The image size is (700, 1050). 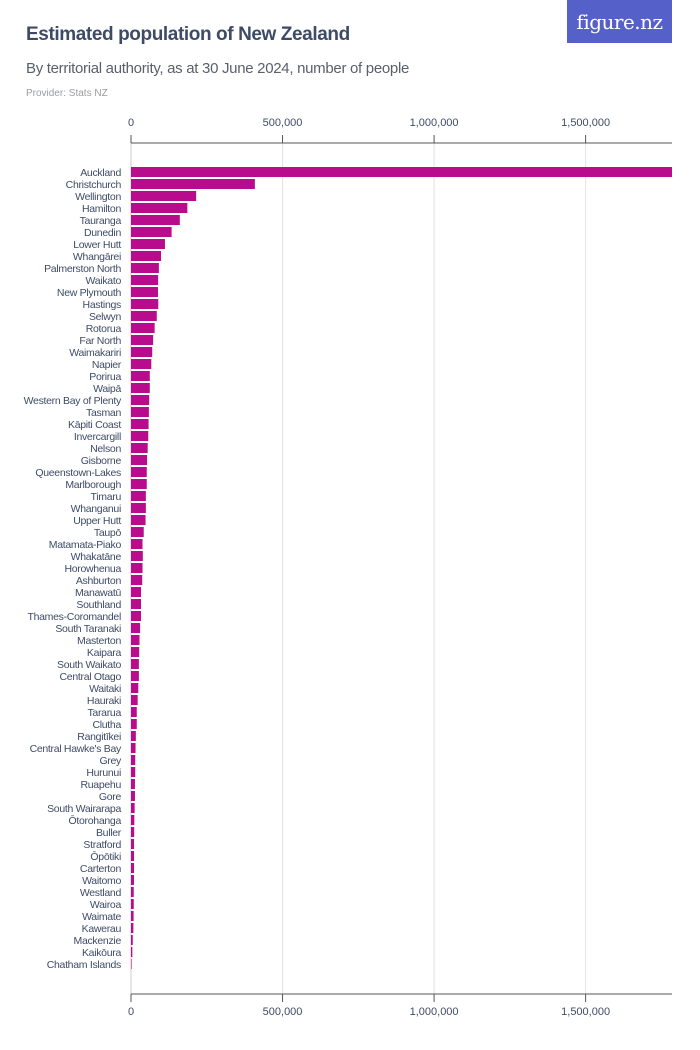 What do you see at coordinates (106, 497) in the screenshot?
I see `category-label: Timaru` at bounding box center [106, 497].